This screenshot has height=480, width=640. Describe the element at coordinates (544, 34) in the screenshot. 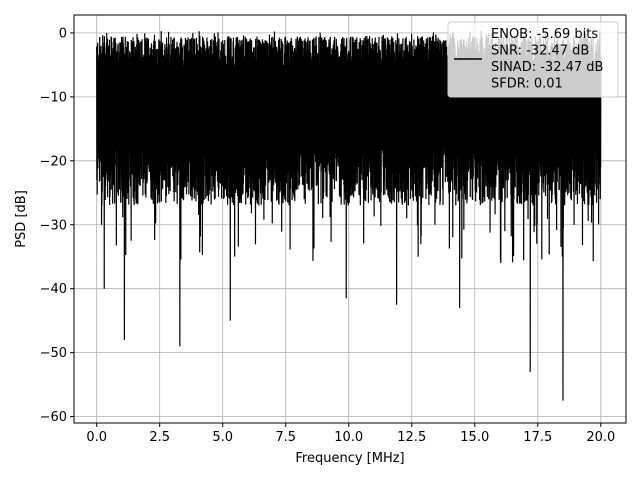

I see `legend-enob: ENOB: -5.69 bits` at that location.